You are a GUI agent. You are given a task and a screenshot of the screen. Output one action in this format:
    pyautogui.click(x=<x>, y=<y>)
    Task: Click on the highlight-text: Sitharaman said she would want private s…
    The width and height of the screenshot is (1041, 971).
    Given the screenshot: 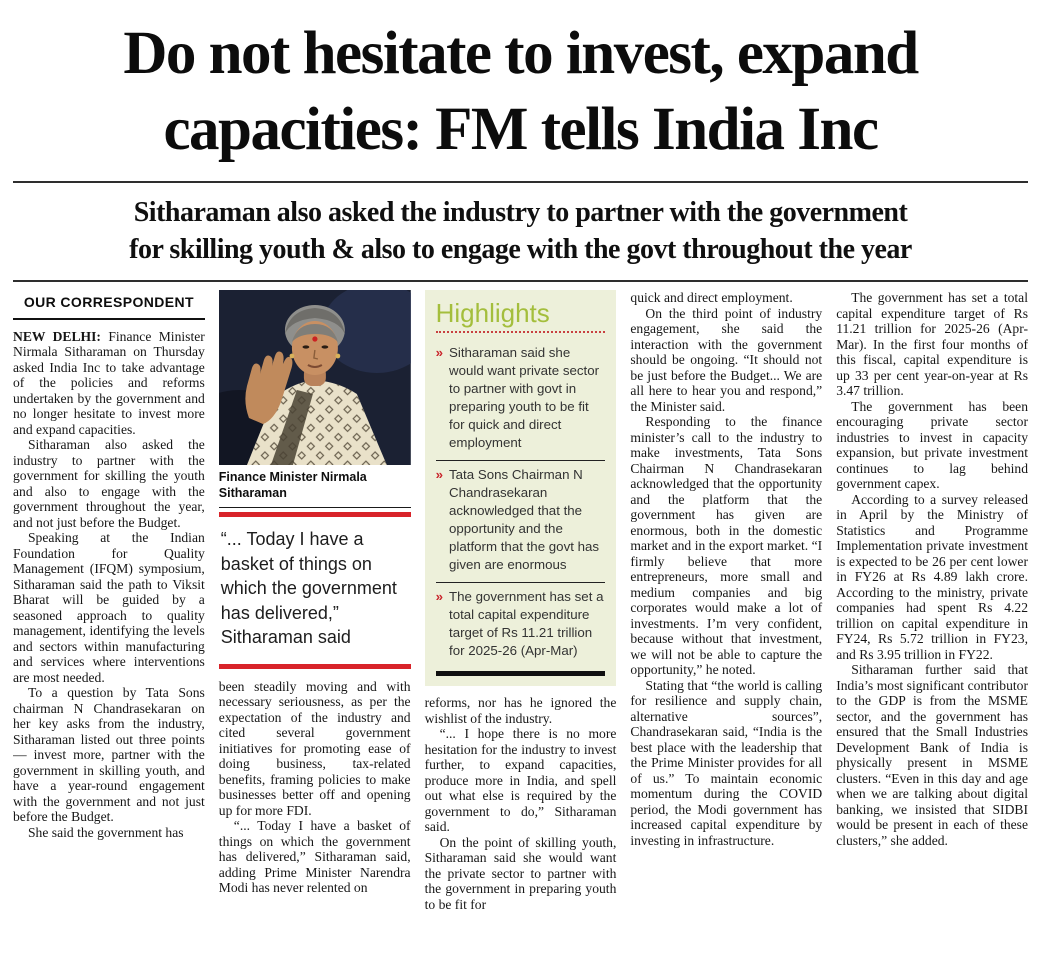 What is the action you would take?
    pyautogui.click(x=524, y=397)
    